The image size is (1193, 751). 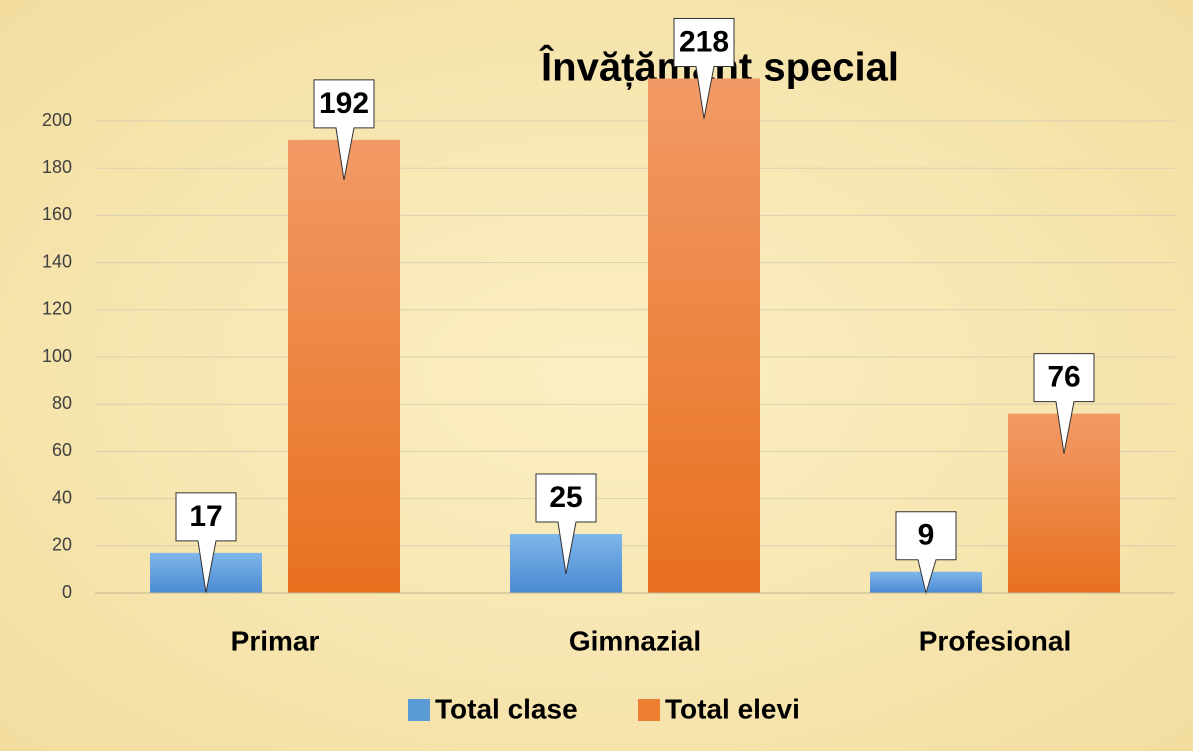 I want to click on data-label: 25, so click(x=565, y=497).